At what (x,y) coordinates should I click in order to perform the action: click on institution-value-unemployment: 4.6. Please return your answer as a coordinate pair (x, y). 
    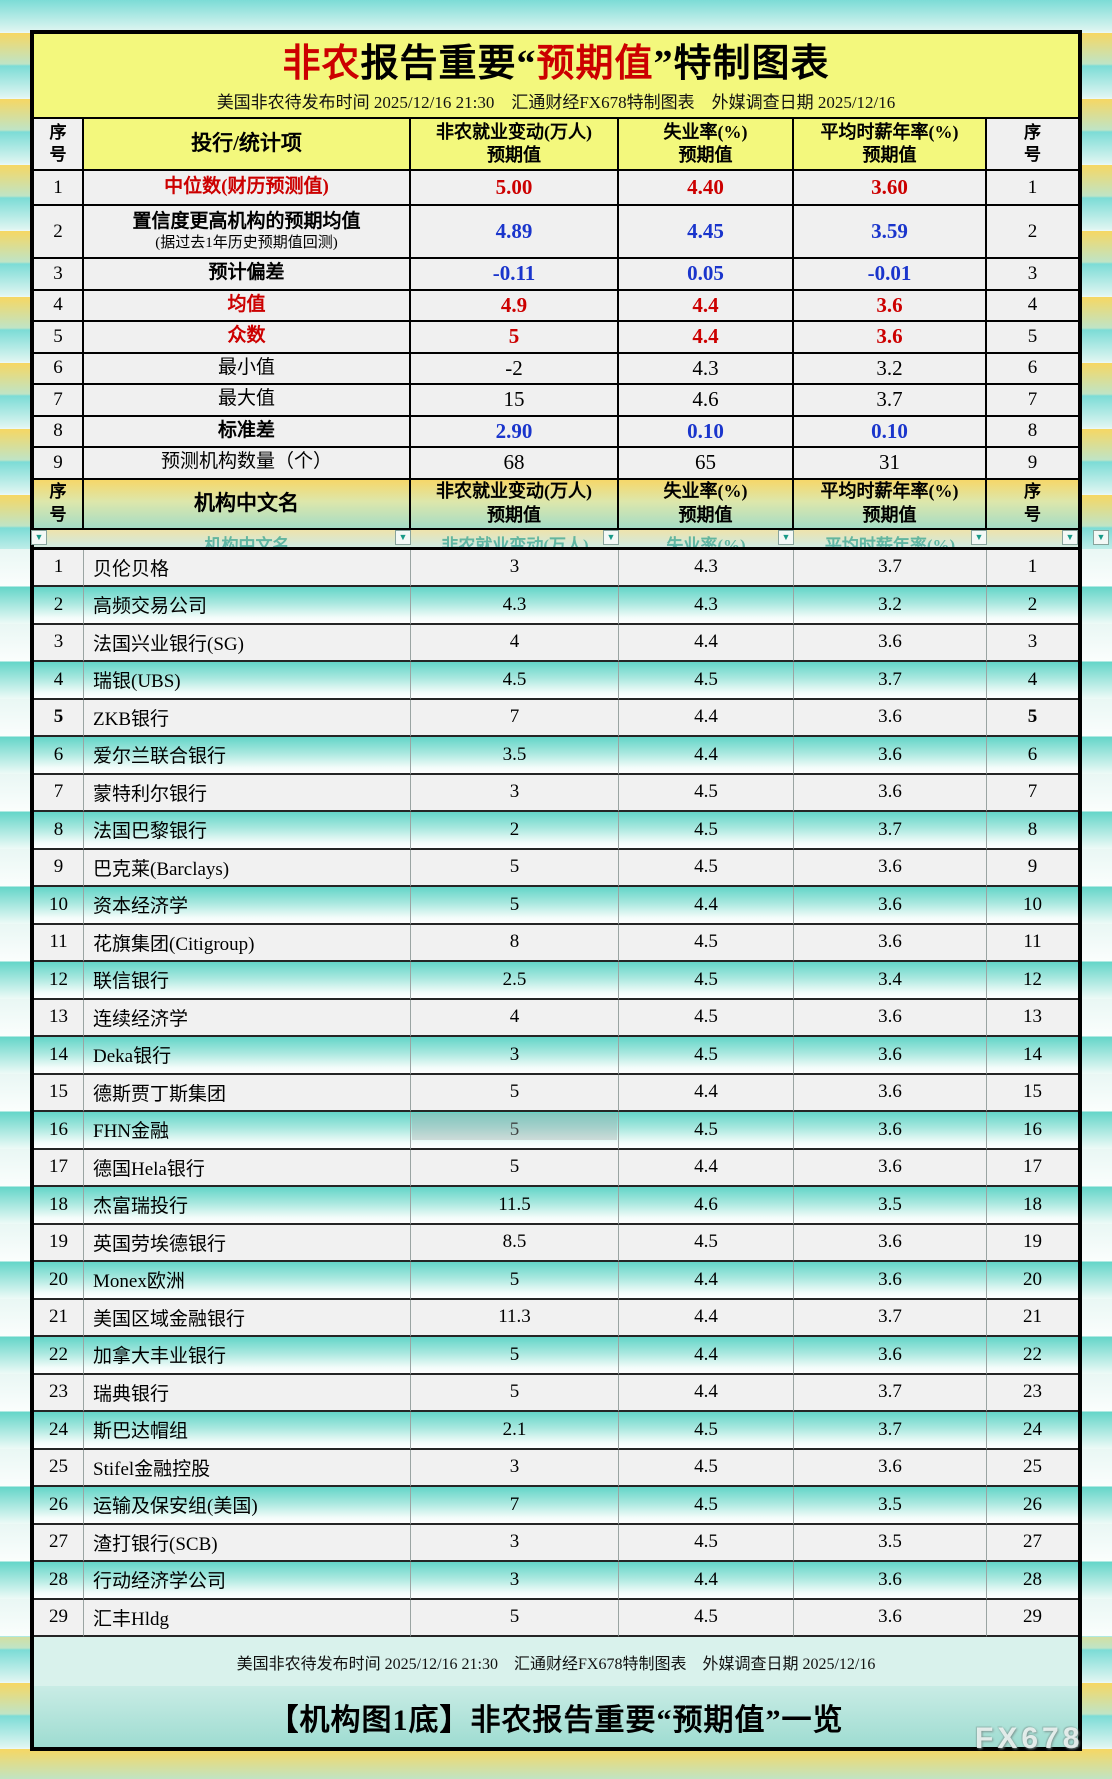
    Looking at the image, I should click on (706, 1206).